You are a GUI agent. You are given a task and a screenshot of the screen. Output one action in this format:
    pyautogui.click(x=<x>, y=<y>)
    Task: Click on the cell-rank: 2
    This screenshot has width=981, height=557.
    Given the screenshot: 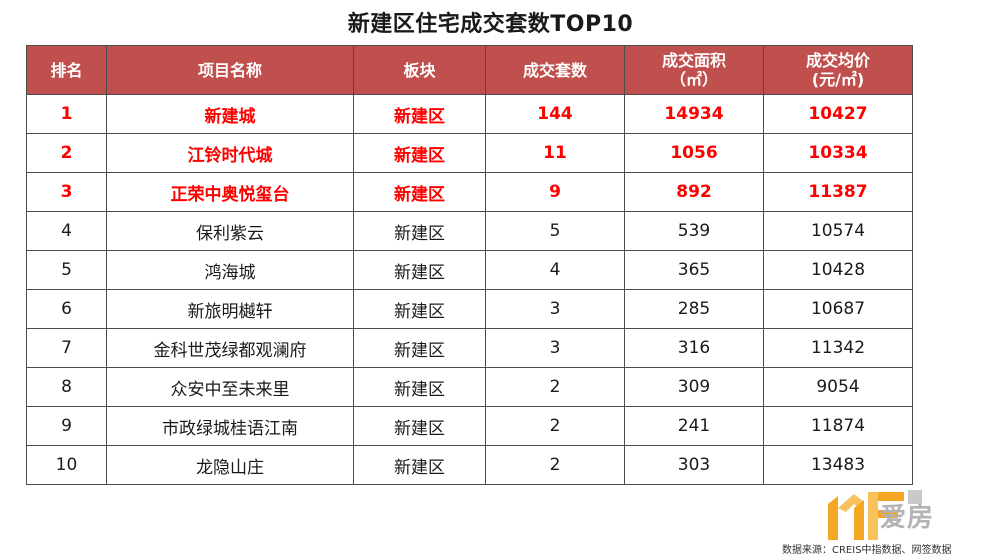 What is the action you would take?
    pyautogui.click(x=66, y=153)
    